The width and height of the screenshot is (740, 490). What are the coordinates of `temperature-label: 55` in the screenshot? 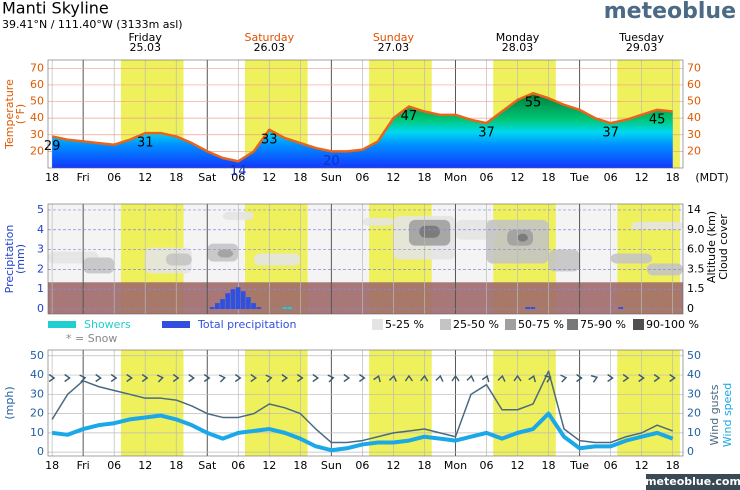 It's located at (533, 103).